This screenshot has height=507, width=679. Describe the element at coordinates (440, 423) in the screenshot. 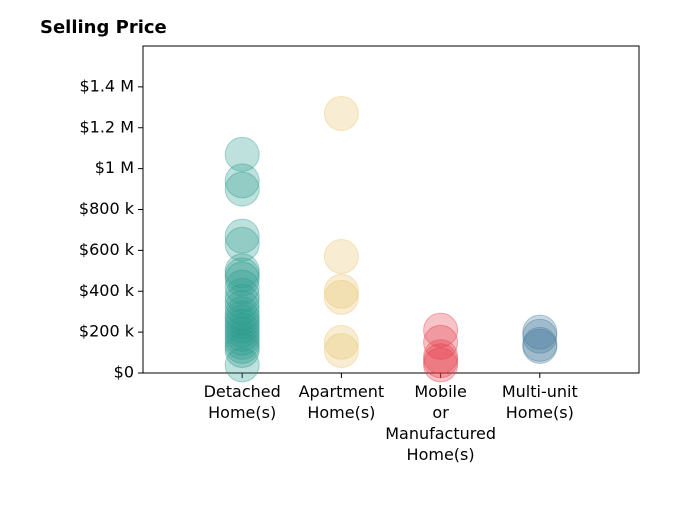

I see `x-tick-label: Mobile or Manufactured Home(s)` at that location.